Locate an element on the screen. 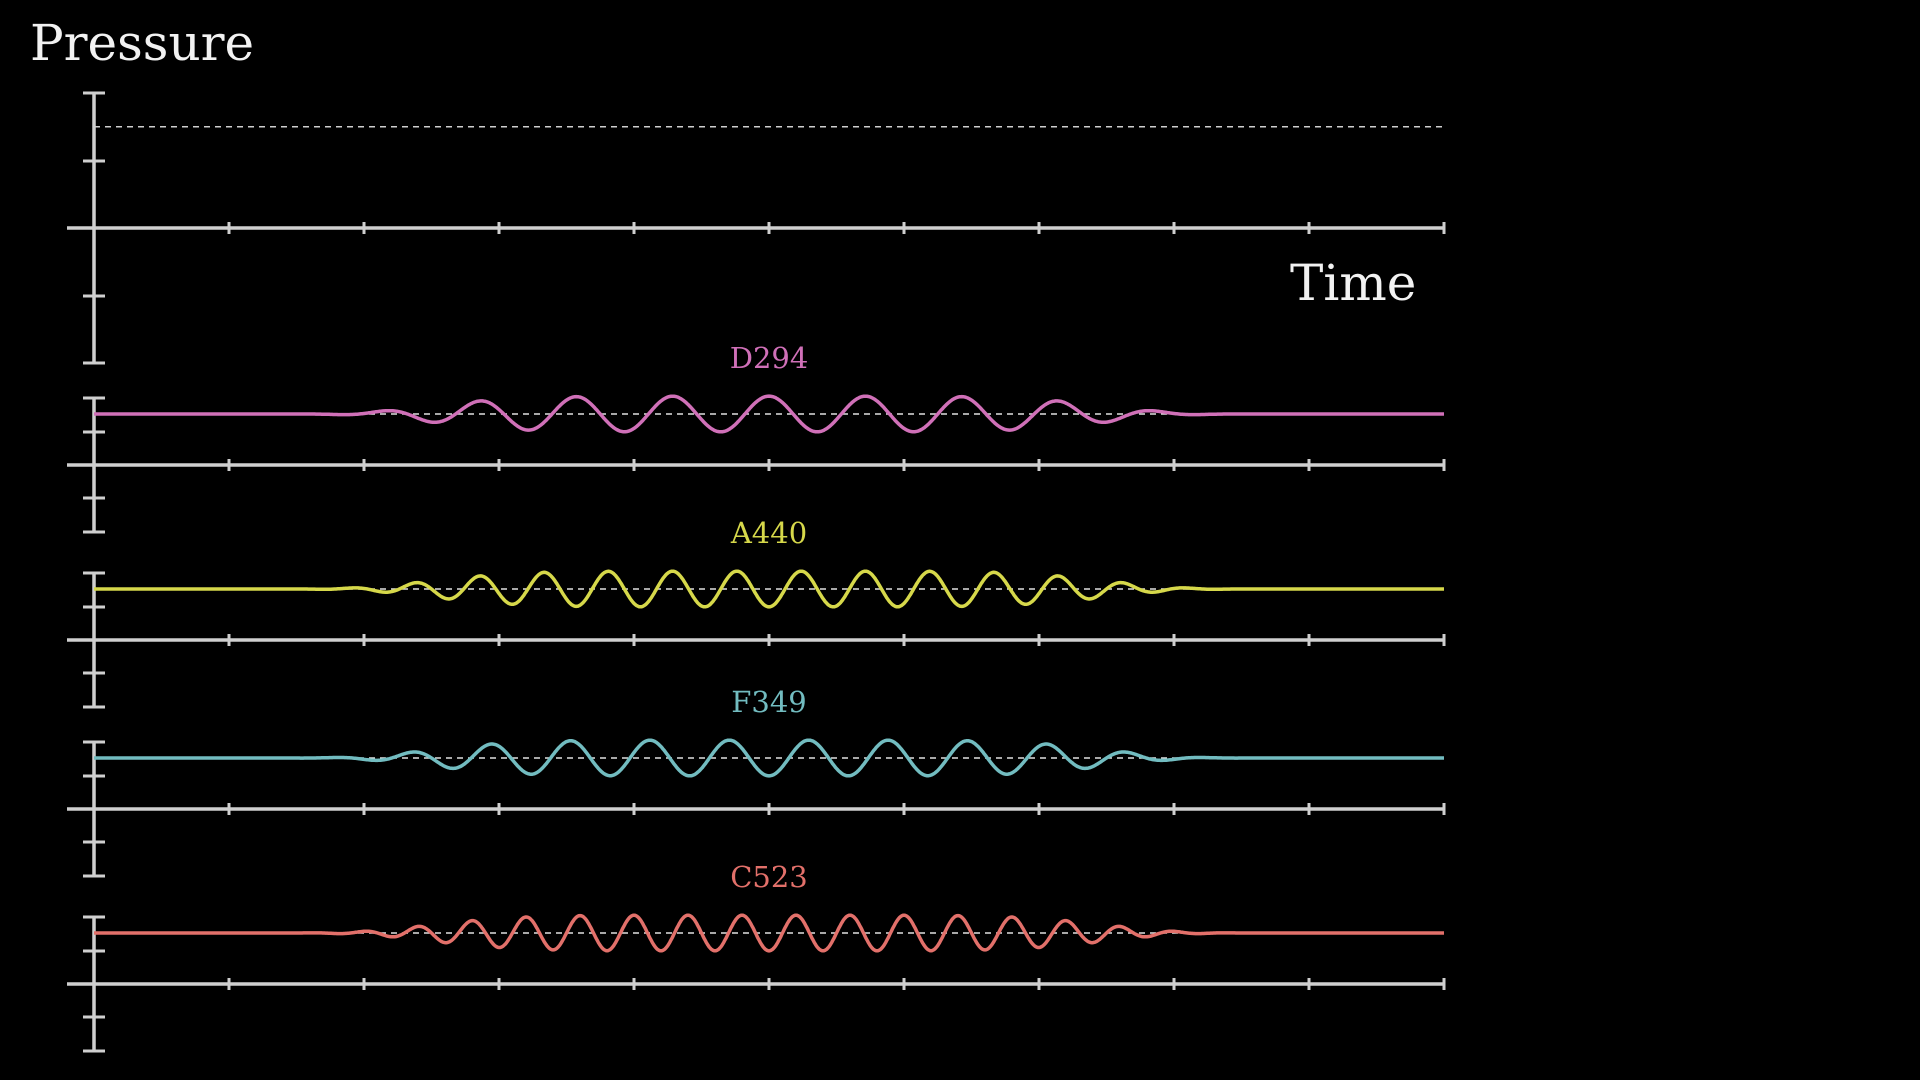 This screenshot has width=1920, height=1080. tone-label-f349: F349 is located at coordinates (768, 702).